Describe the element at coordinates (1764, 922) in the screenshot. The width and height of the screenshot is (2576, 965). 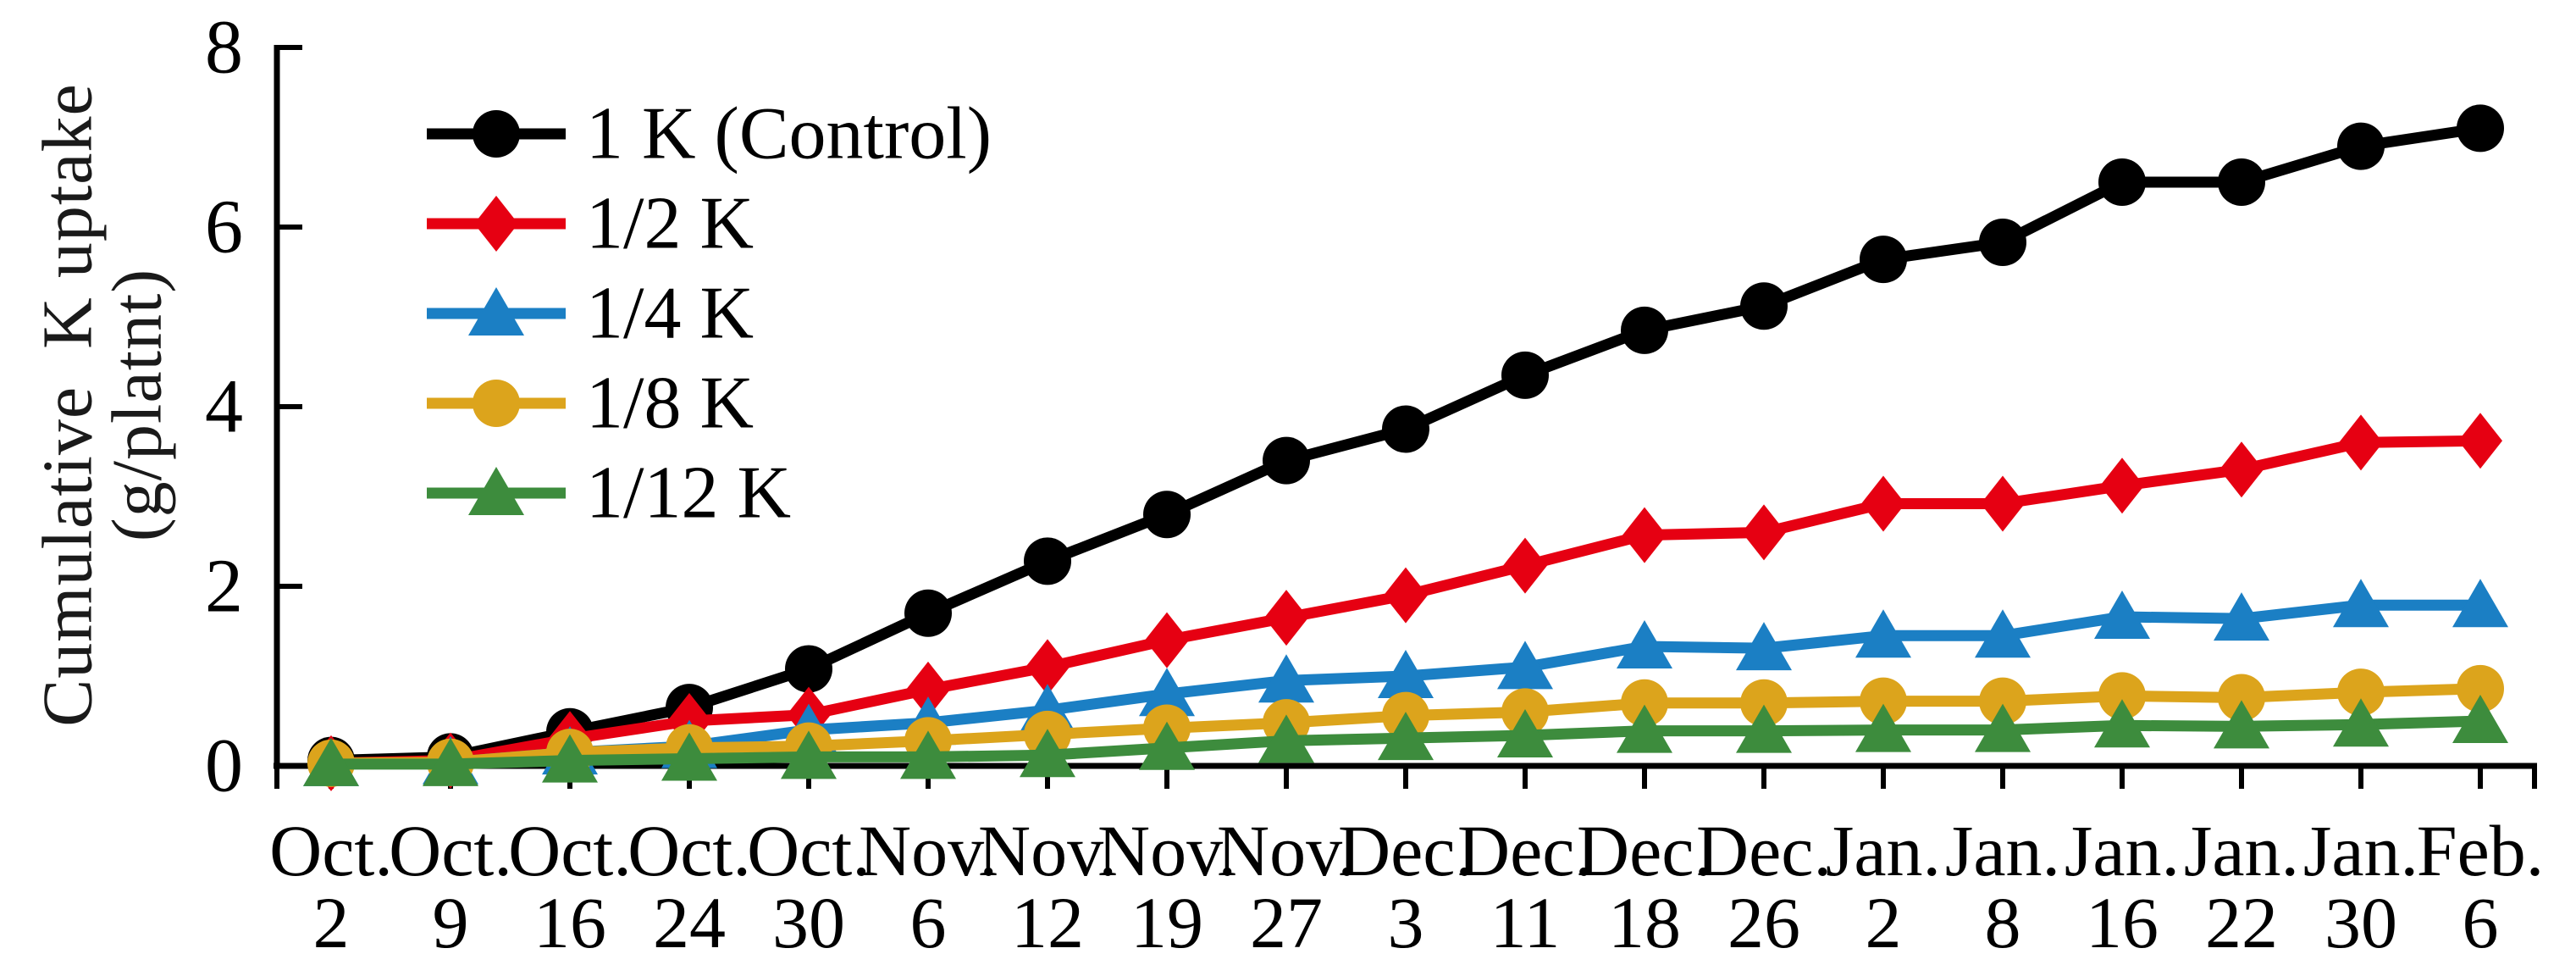
I see `x-day-label: 26` at that location.